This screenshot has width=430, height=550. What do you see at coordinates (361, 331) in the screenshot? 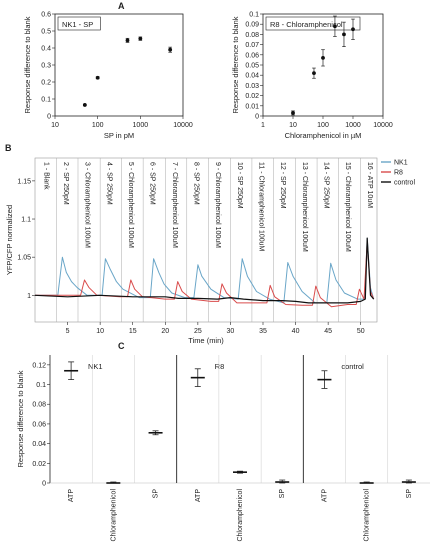
I see `x-tick-label: 50` at bounding box center [361, 331].